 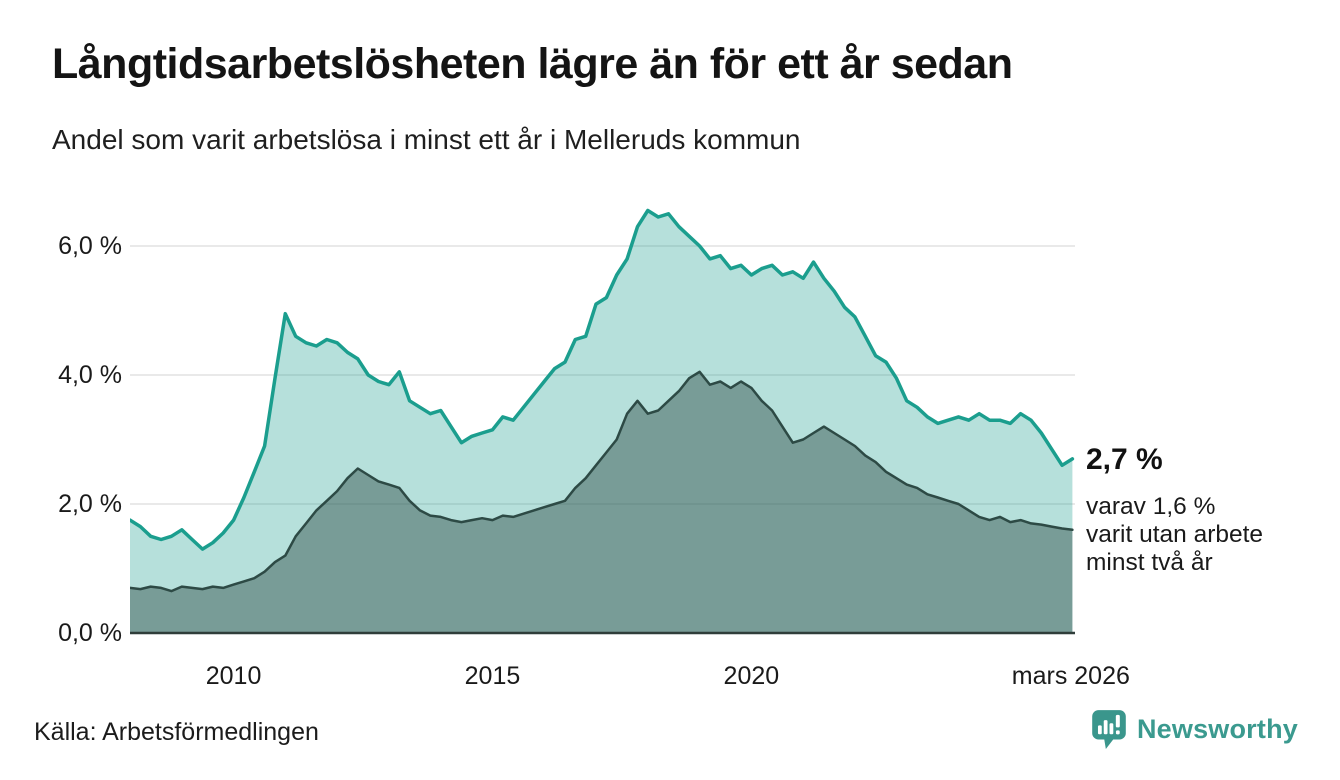 I want to click on x-tick-label: 2015, so click(x=492, y=676).